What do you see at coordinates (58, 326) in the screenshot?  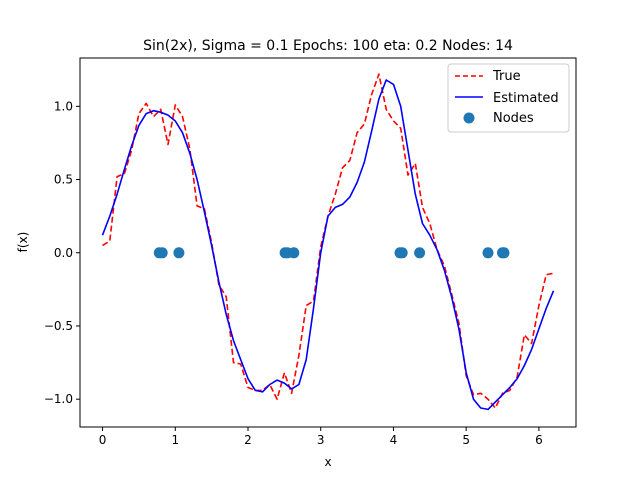 I see `y-tick-label: −0.5` at bounding box center [58, 326].